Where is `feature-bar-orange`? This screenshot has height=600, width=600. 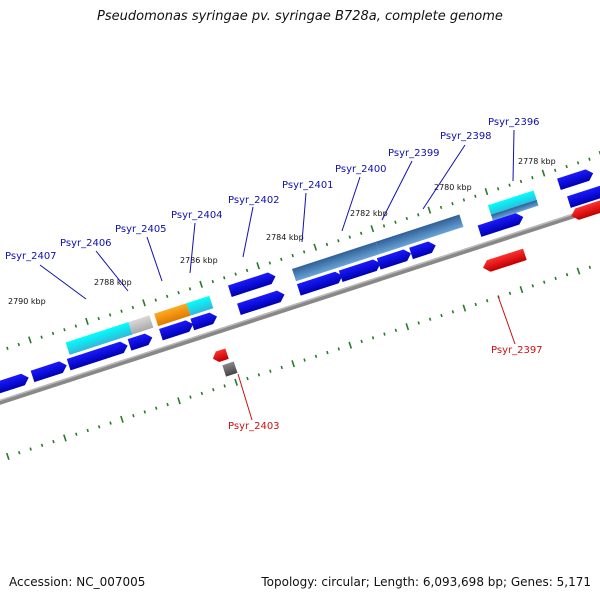 feature-bar-orange is located at coordinates (172, 315).